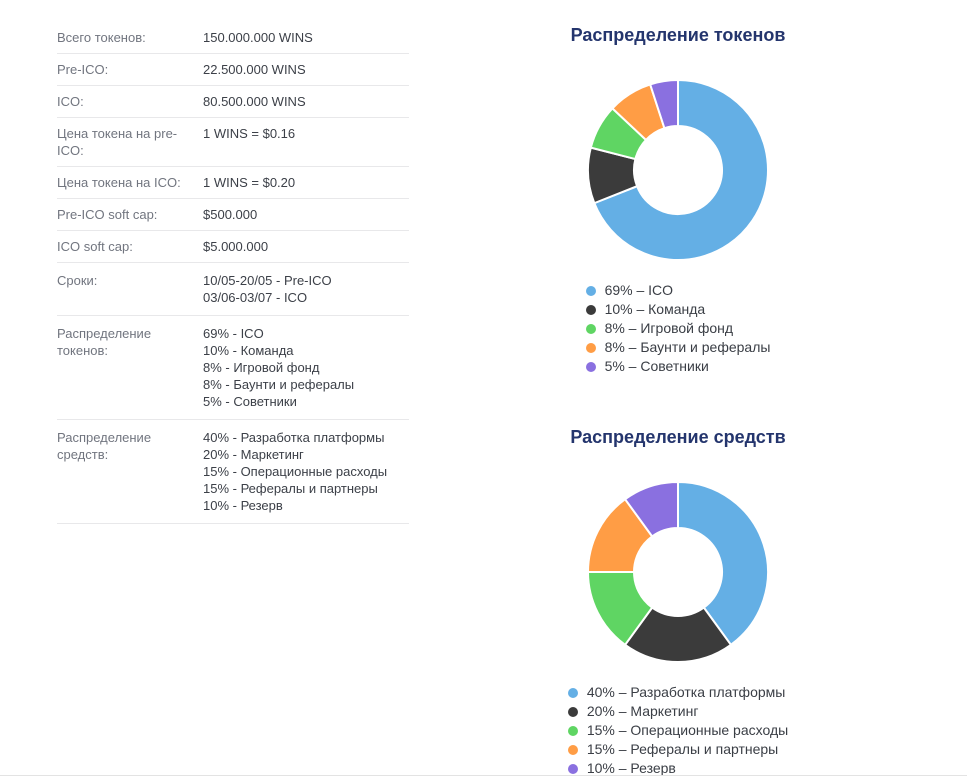 Image resolution: width=967 pixels, height=778 pixels. Describe the element at coordinates (687, 730) in the screenshot. I see `legend-label: 15% – Операционные расходы` at that location.